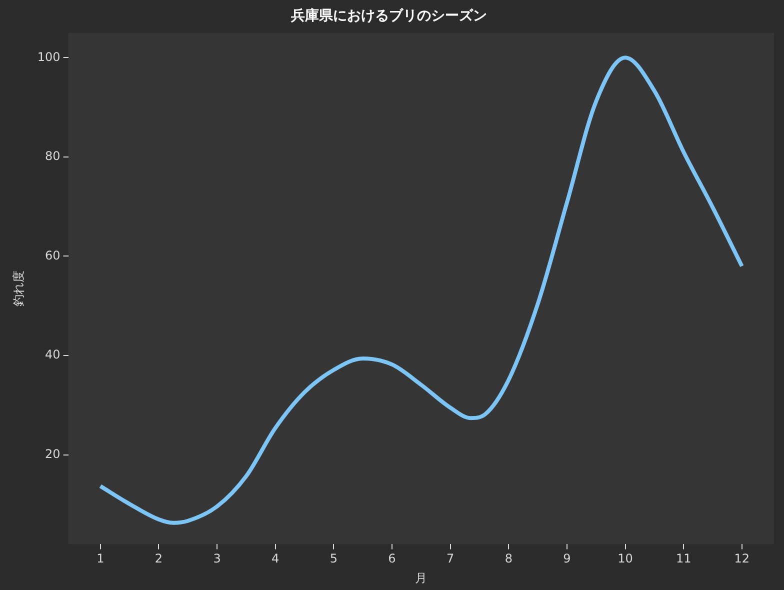 The width and height of the screenshot is (784, 590). What do you see at coordinates (276, 559) in the screenshot?
I see `x-tick-label: 4` at bounding box center [276, 559].